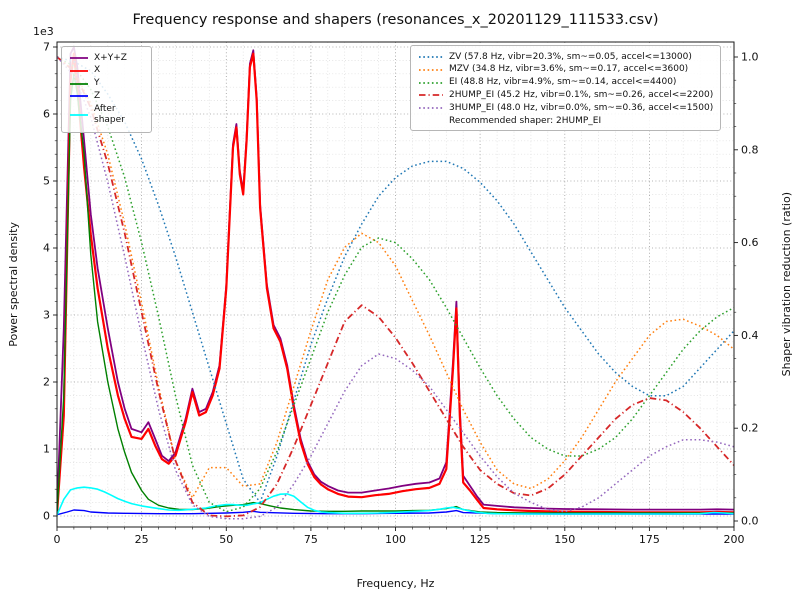 The width and height of the screenshot is (800, 600). What do you see at coordinates (43, 31) in the screenshot?
I see `left-axis-scale-label: 1e3` at bounding box center [43, 31].